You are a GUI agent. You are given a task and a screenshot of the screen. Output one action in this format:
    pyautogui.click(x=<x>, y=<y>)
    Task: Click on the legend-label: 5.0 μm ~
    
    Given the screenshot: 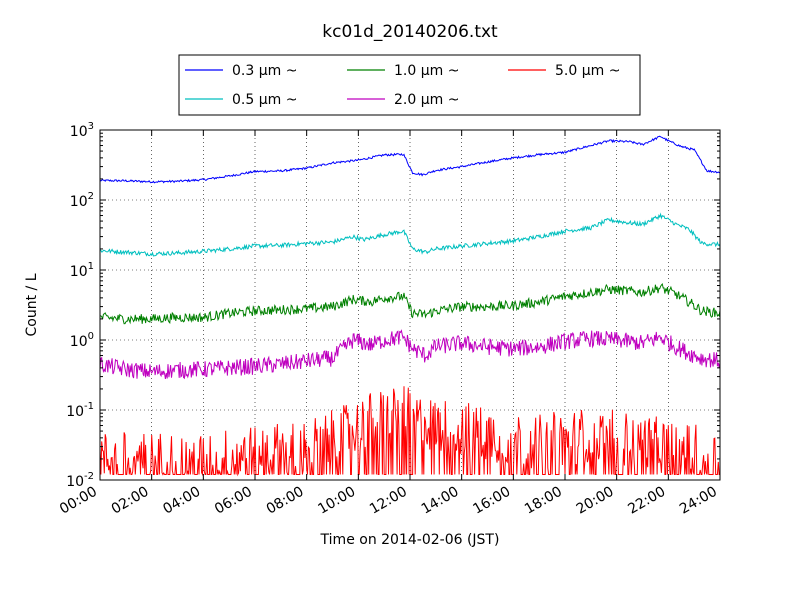 What is the action you would take?
    pyautogui.click(x=587, y=71)
    